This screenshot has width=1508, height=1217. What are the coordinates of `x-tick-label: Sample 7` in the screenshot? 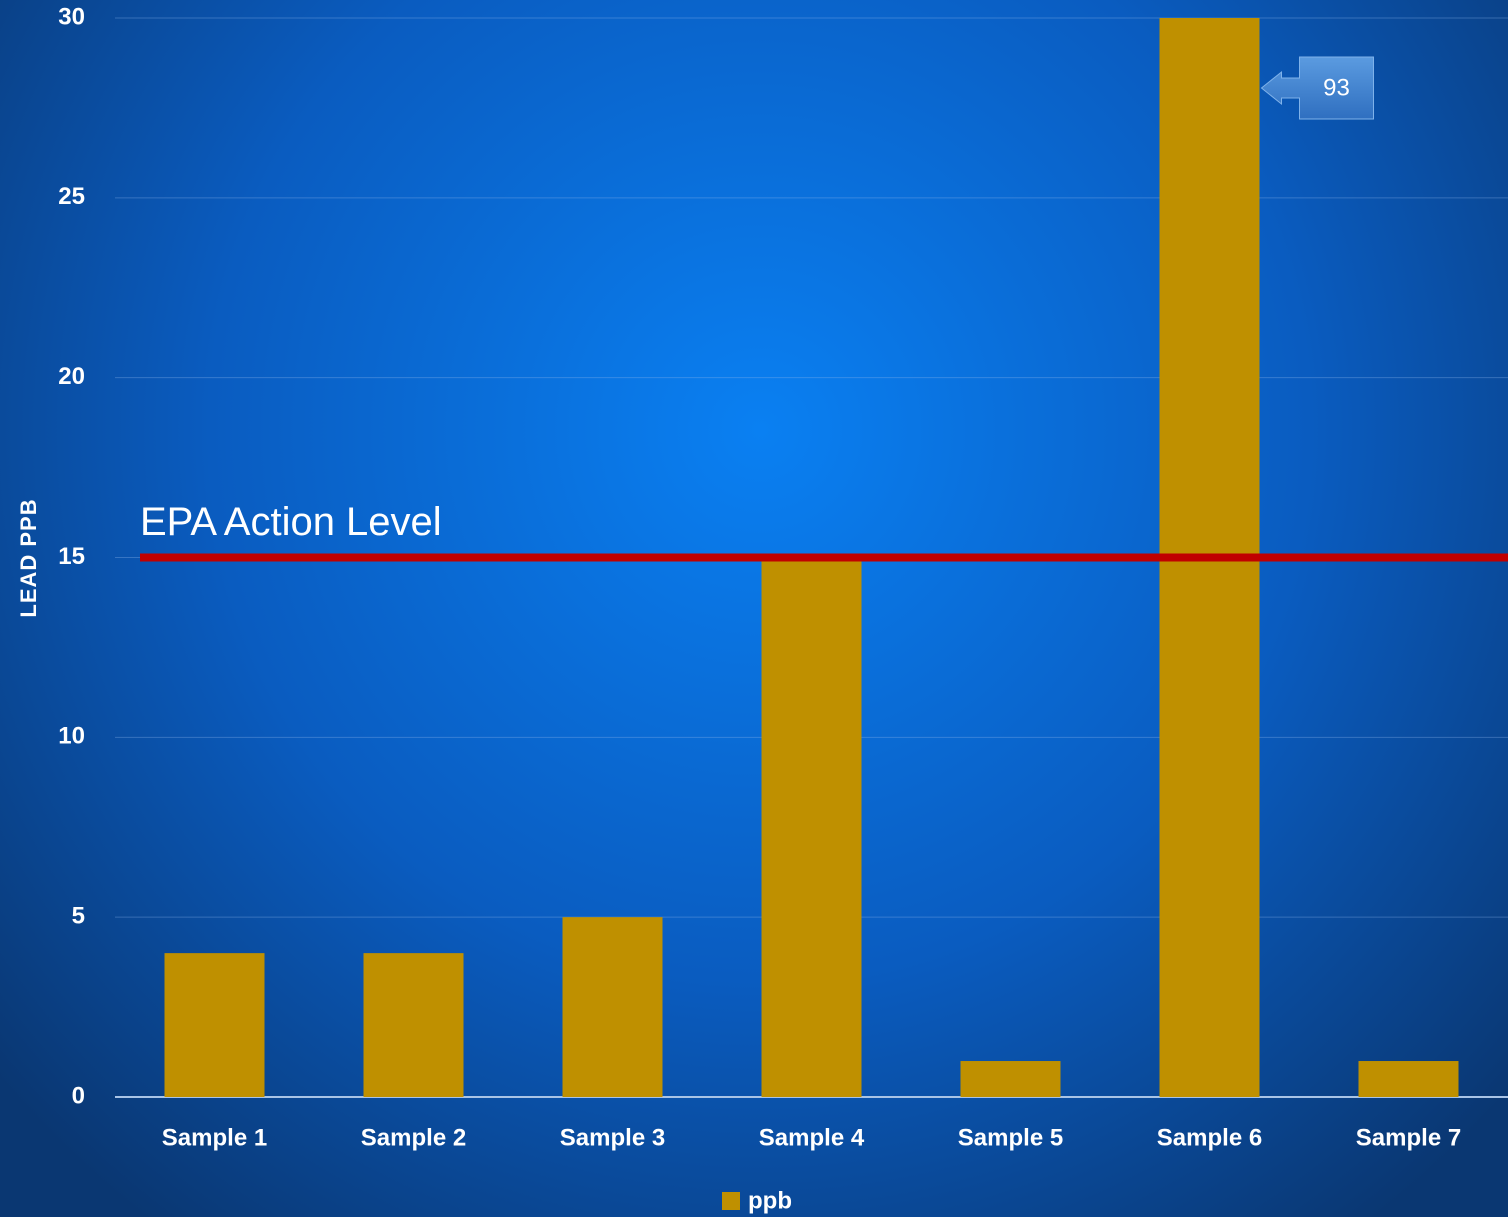 It's located at (1408, 1137).